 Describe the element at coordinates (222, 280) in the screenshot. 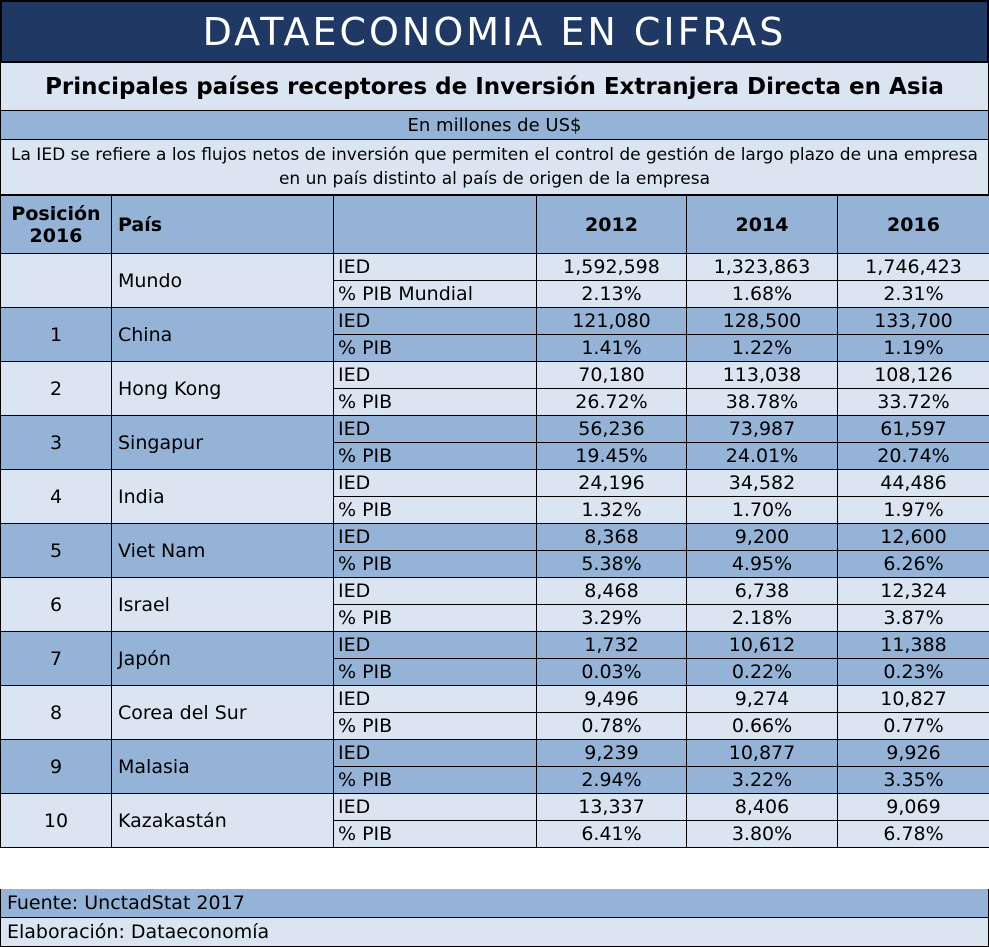

I see `country-cell: Mundo` at that location.